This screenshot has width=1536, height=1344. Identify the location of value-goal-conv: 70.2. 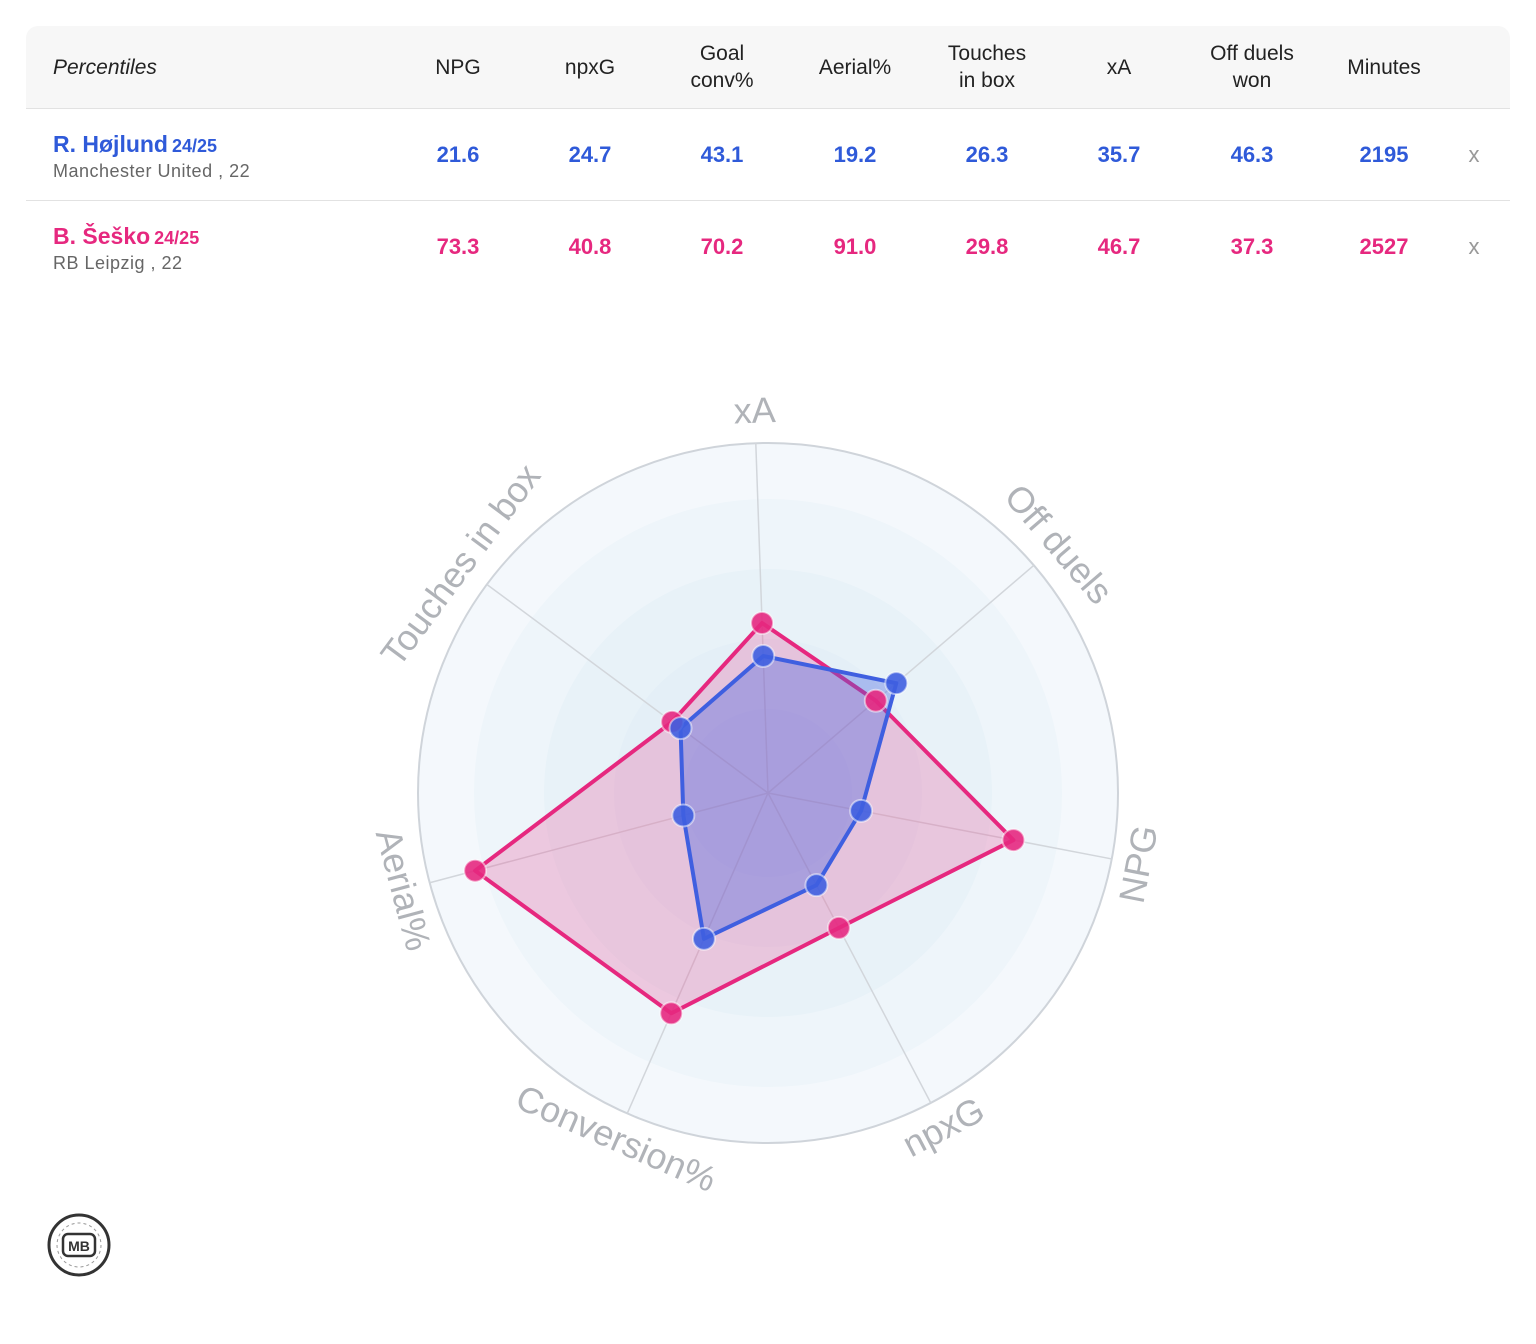
(722, 246).